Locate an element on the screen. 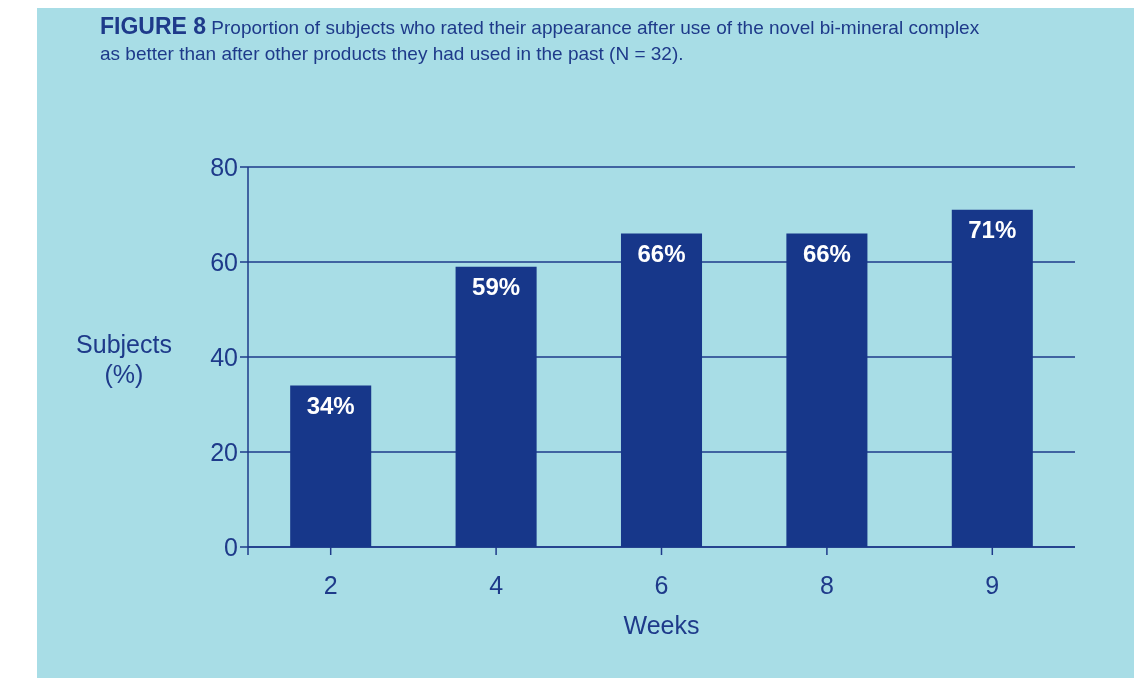 This screenshot has height=678, width=1134. data-label: 59% is located at coordinates (496, 286).